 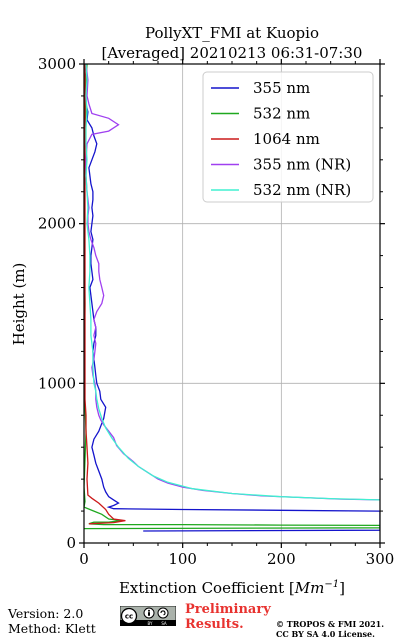 What do you see at coordinates (214, 624) in the screenshot?
I see `preliminary-line-2: Results.` at bounding box center [214, 624].